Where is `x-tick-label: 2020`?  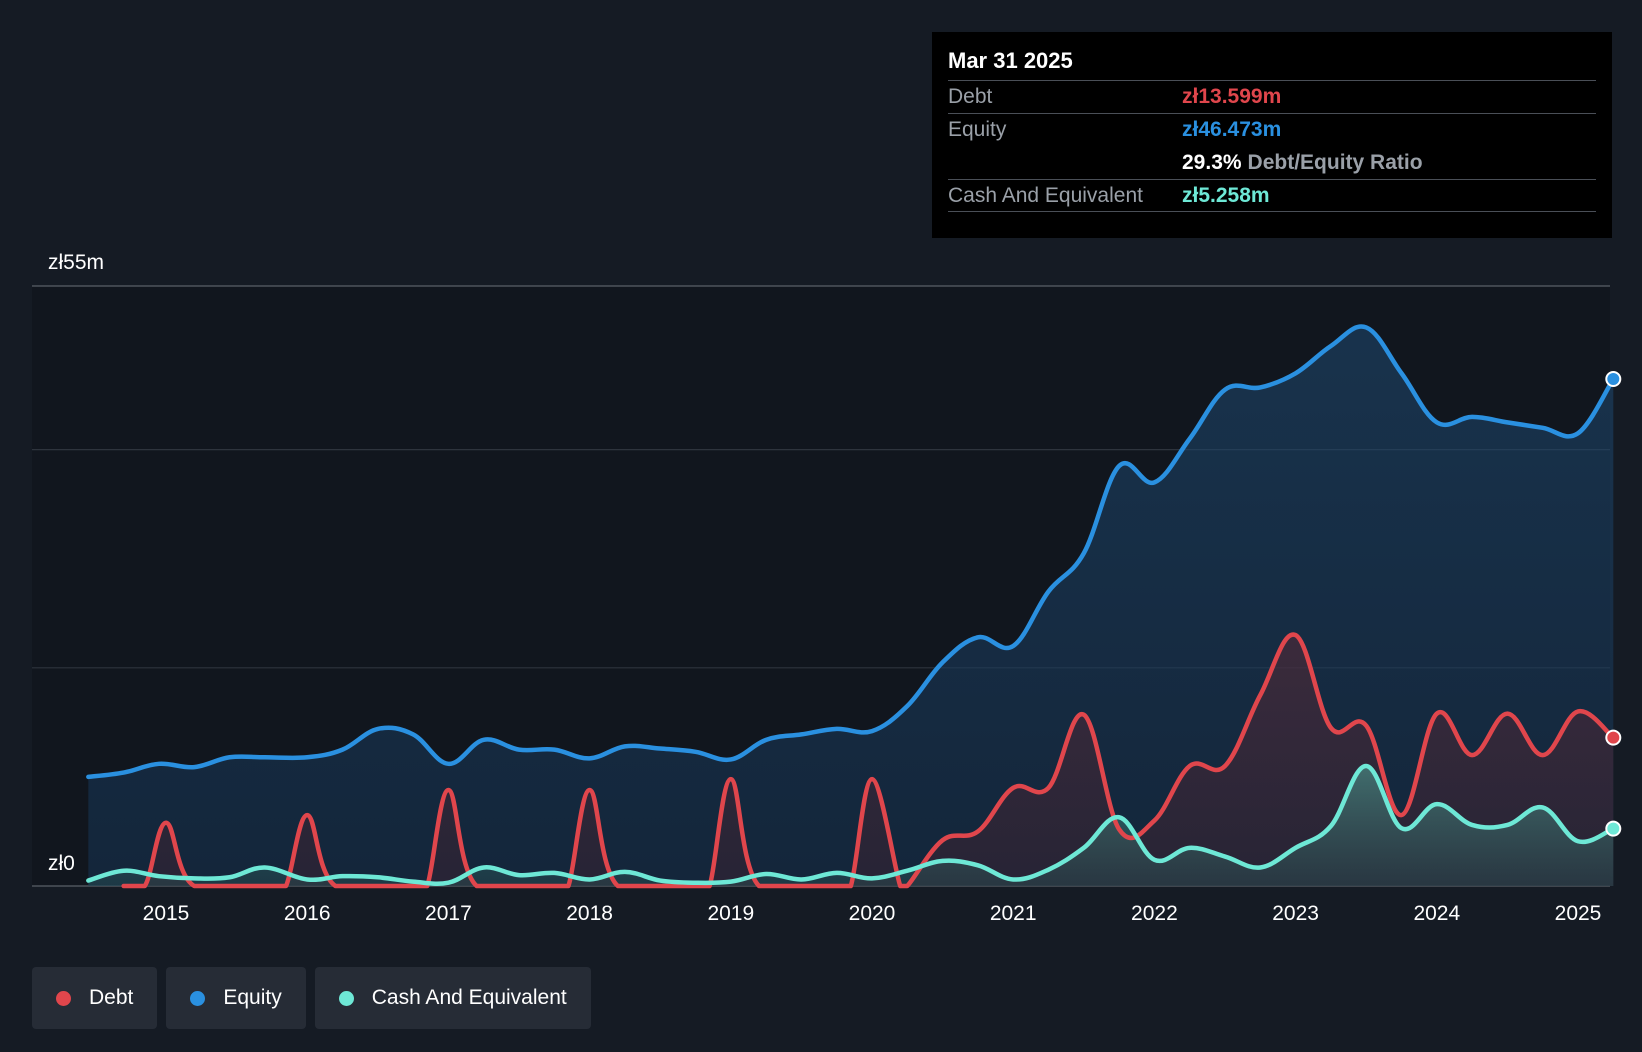 x-tick-label: 2020 is located at coordinates (872, 913).